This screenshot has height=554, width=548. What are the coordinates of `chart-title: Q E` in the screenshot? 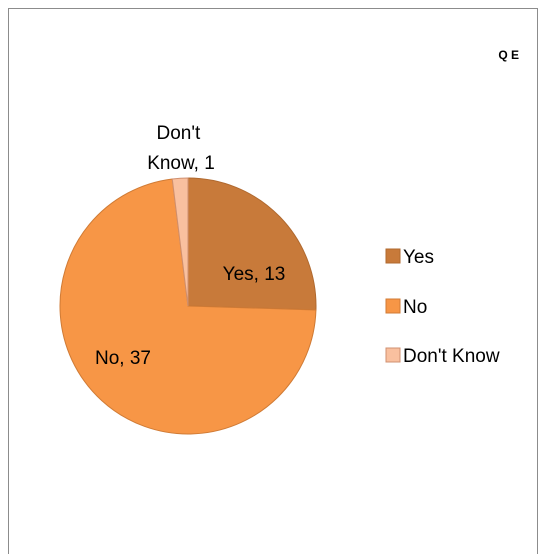 It's located at (508, 55).